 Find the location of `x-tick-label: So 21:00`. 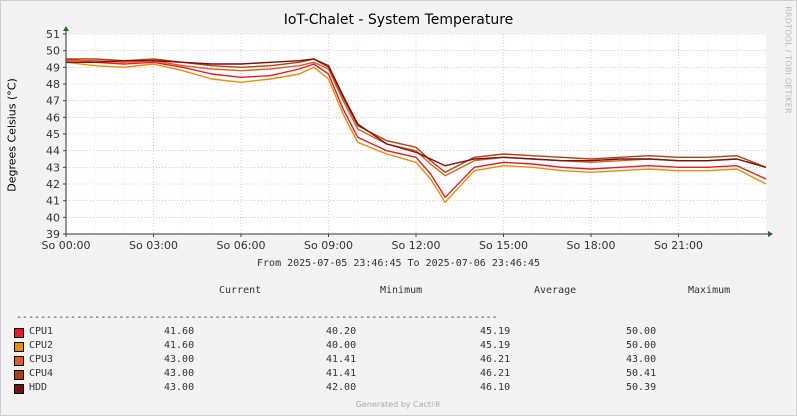

x-tick-label: So 21:00 is located at coordinates (678, 245).